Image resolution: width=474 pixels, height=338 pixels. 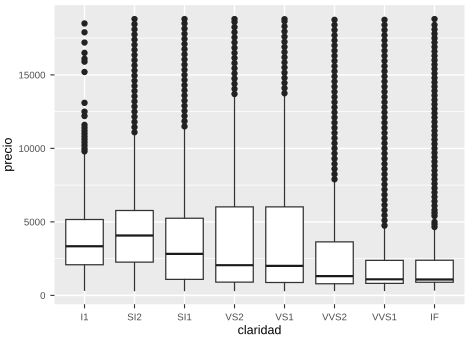 What do you see at coordinates (35, 222) in the screenshot?
I see `y-tick-label: 5000` at bounding box center [35, 222].